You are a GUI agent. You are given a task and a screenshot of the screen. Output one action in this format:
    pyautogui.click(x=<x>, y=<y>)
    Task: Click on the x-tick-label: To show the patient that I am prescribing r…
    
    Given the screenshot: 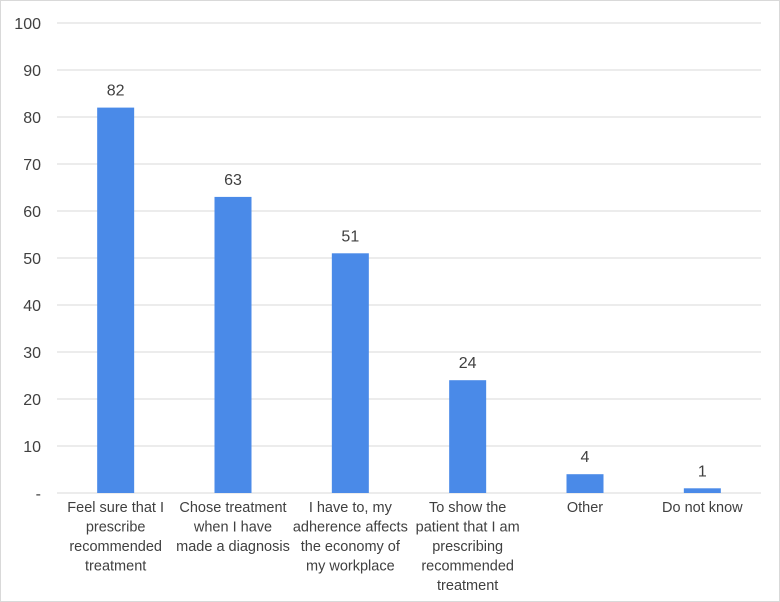 What is the action you would take?
    pyautogui.click(x=468, y=547)
    